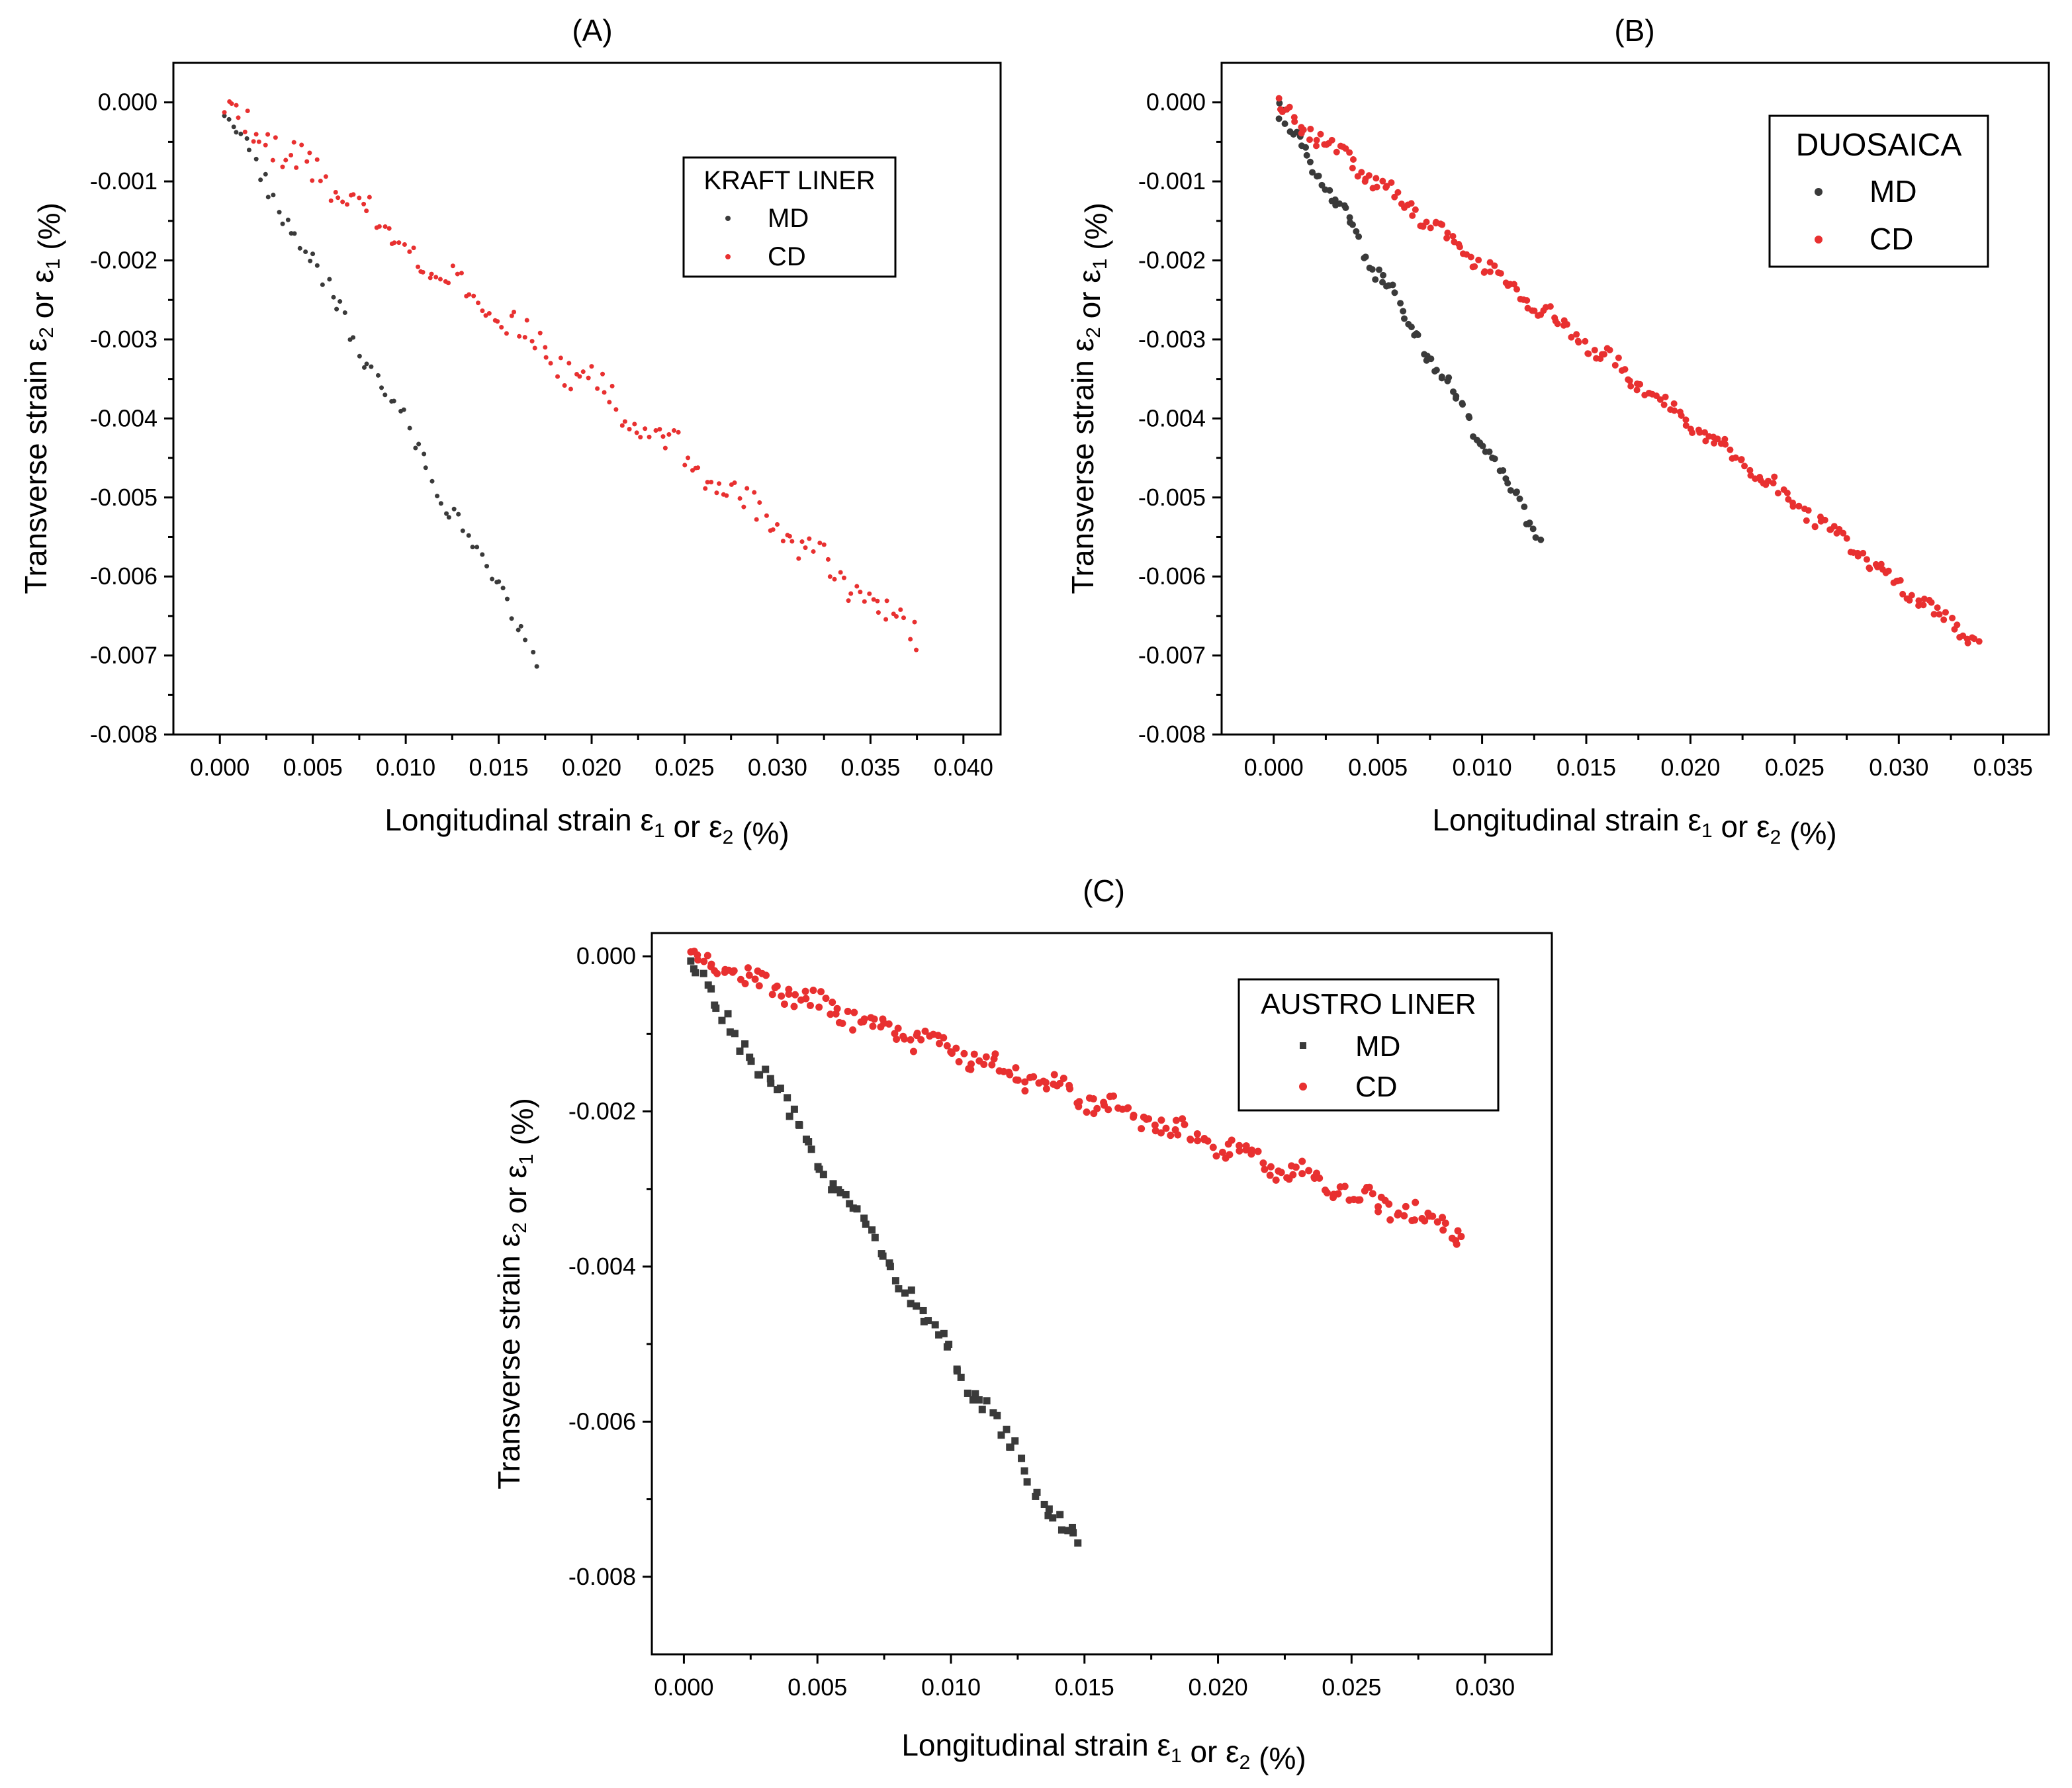 The width and height of the screenshot is (2072, 1788). What do you see at coordinates (124, 181) in the screenshot?
I see `panel-a-y-tick-label: -0.001` at bounding box center [124, 181].